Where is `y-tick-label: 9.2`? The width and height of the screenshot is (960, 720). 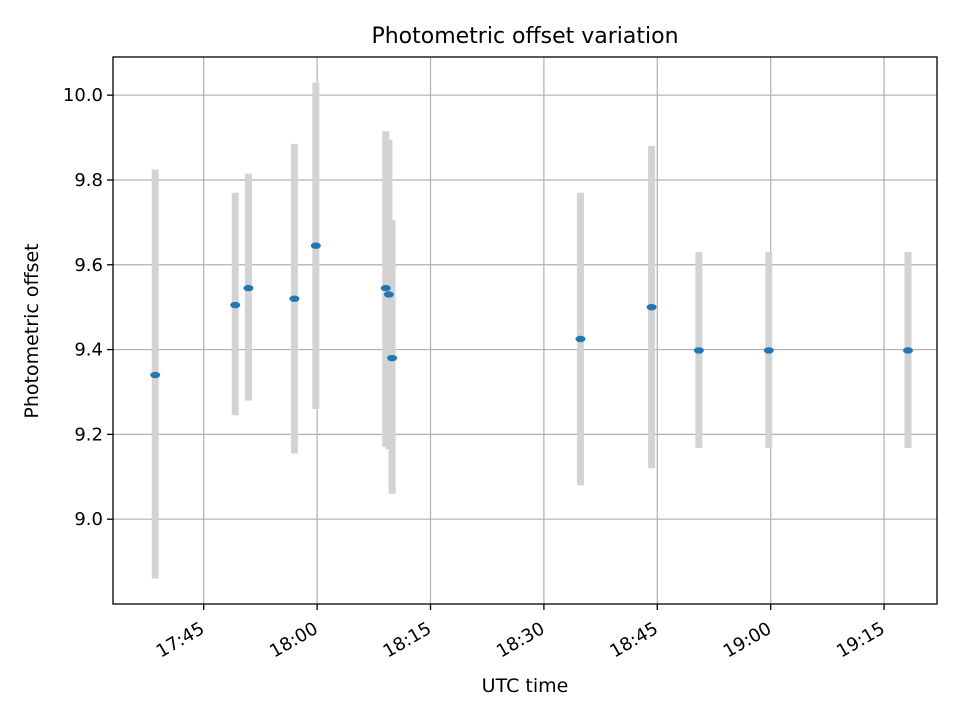
y-tick-label: 9.2 is located at coordinates (88, 434).